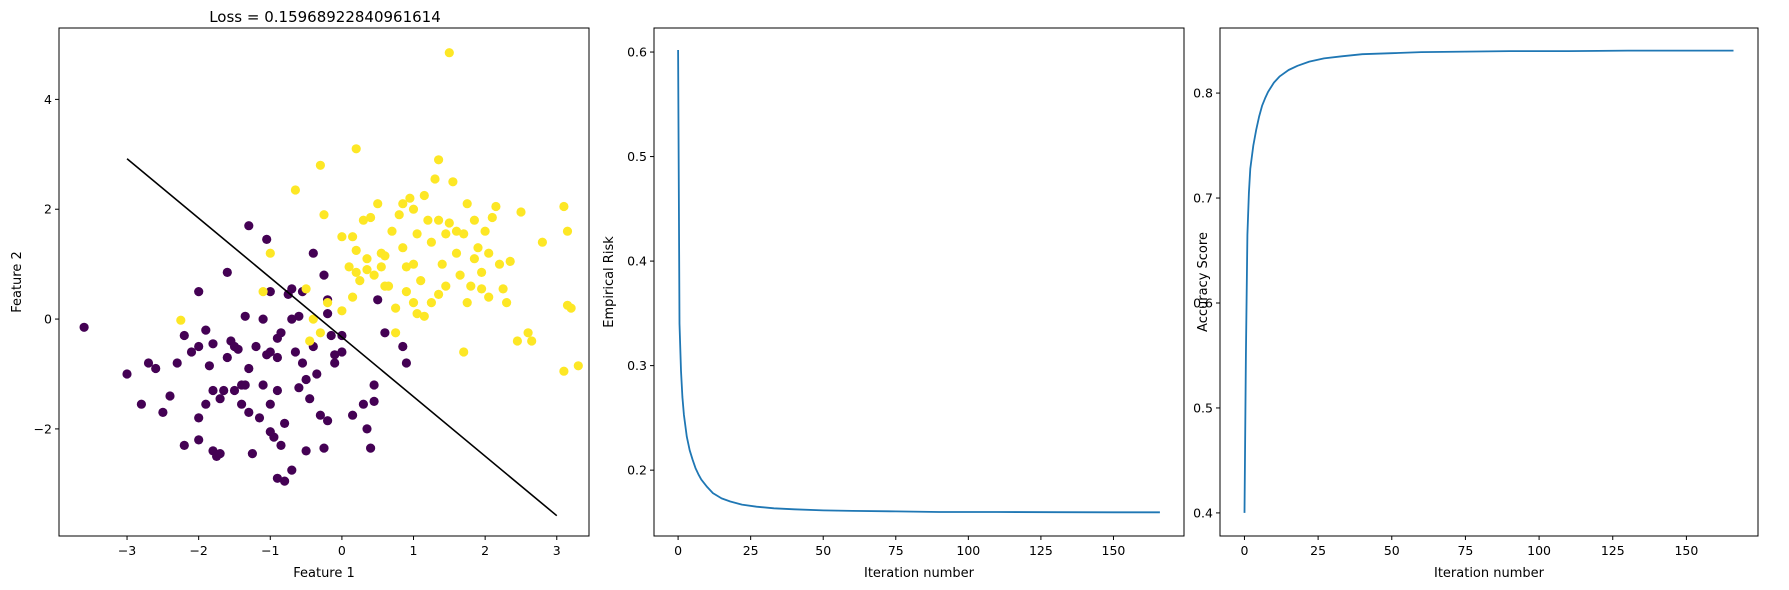 This screenshot has width=1789, height=590. Describe the element at coordinates (678, 550) in the screenshot. I see `x-tick-label: 0` at that location.